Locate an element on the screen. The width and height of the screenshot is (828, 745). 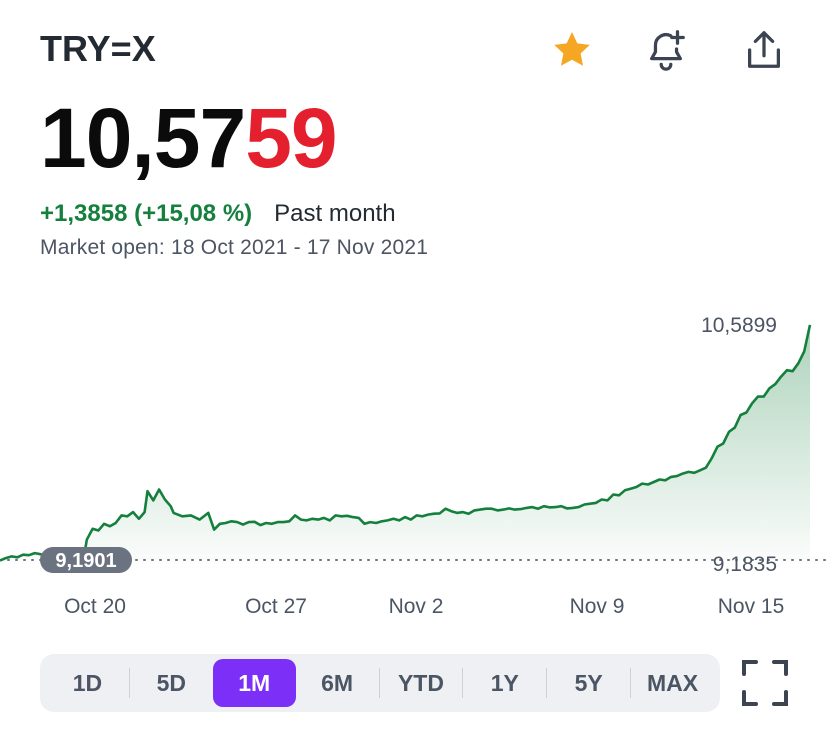
range-button-1m: 1M is located at coordinates (254, 683).